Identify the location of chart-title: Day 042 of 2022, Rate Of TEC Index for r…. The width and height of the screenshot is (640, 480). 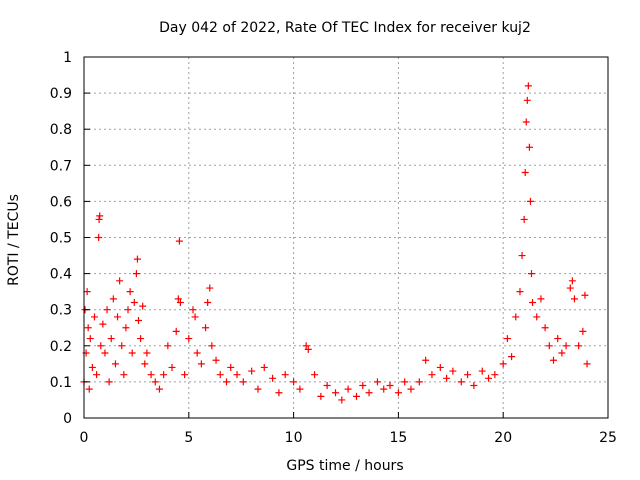
(345, 28).